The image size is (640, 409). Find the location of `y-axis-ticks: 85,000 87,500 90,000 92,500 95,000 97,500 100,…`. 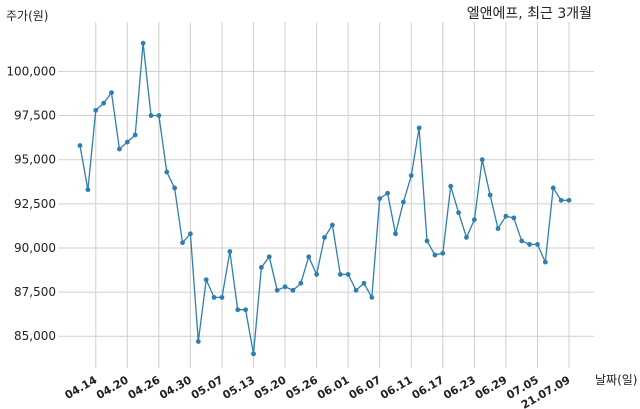

y-axis-ticks: 85,000 87,500 90,000 92,500 95,000 97,500 100,… is located at coordinates (31, 203).